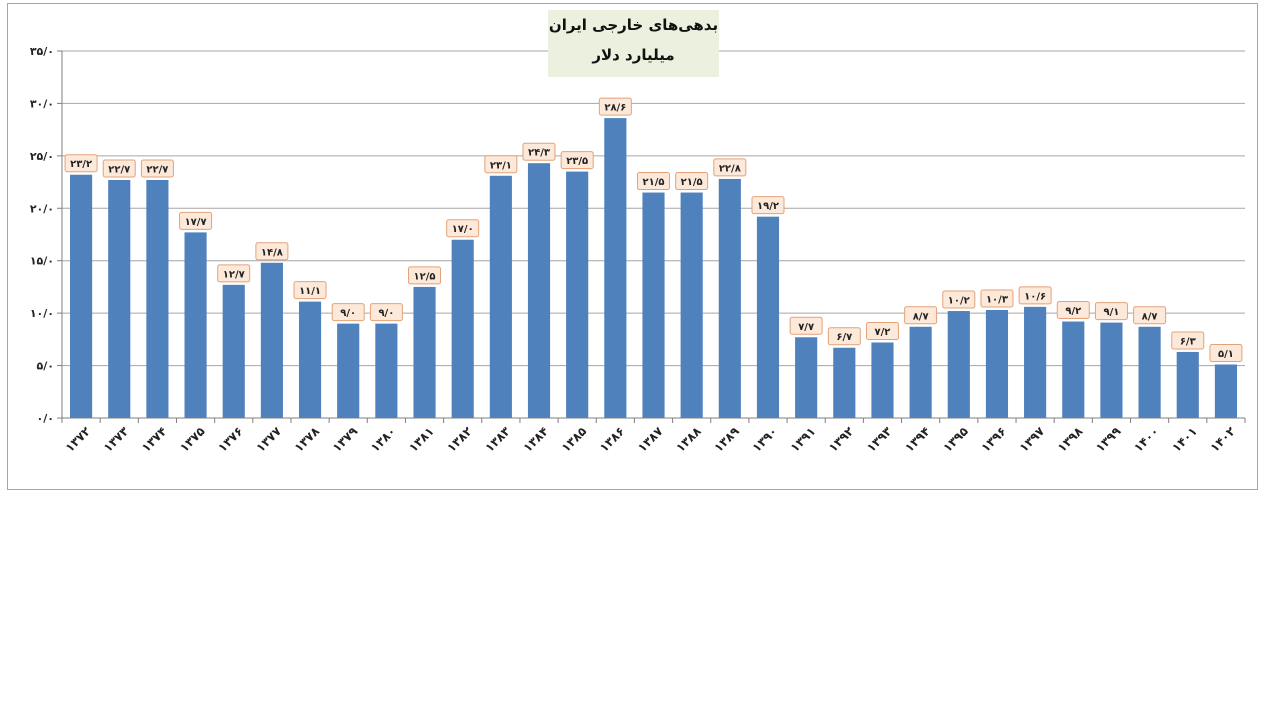 This screenshot has width=1280, height=706. I want to click on data-label: ۲۲/۸, so click(730, 168).